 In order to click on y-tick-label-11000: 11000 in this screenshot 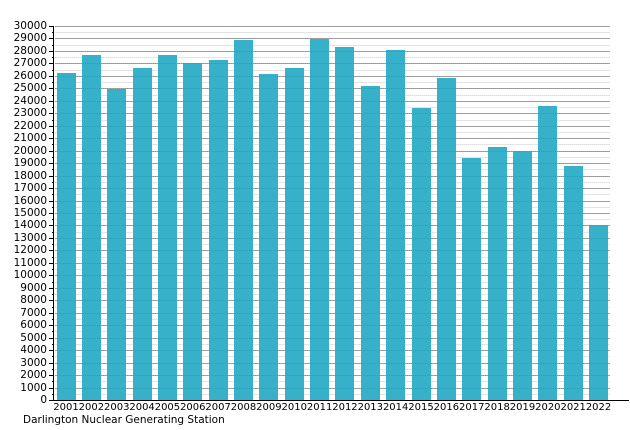, I will do `click(30, 262)`.